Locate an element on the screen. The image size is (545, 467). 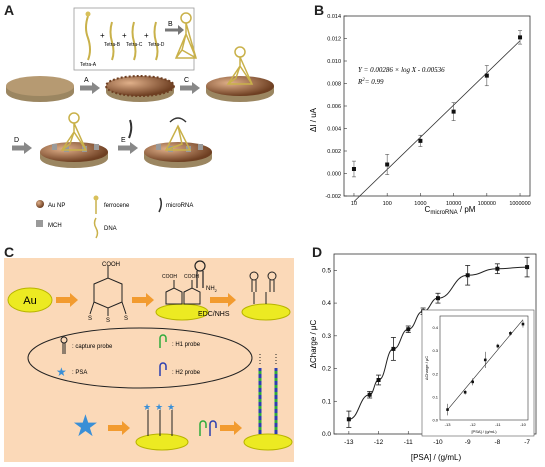
panel-label-a: A is located at coordinates (9, 10).